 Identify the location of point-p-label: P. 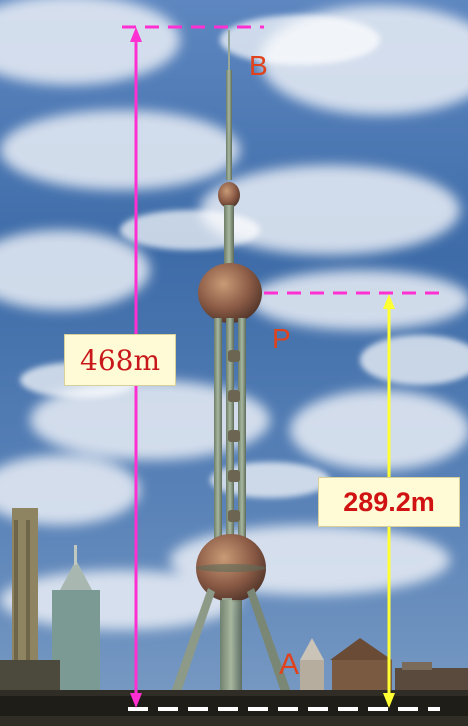
(281, 338).